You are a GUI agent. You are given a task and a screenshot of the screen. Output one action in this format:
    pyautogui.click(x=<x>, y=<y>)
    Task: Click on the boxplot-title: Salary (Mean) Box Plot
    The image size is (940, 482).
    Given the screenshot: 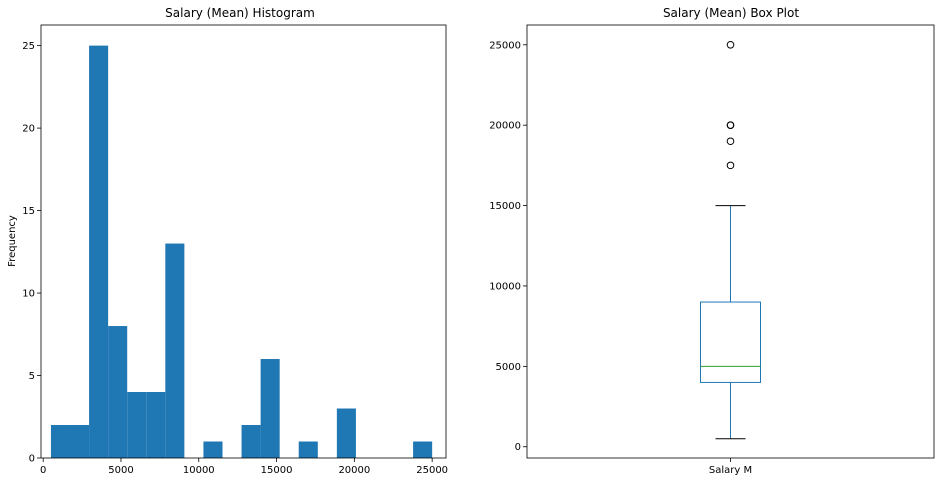 What is the action you would take?
    pyautogui.click(x=731, y=13)
    